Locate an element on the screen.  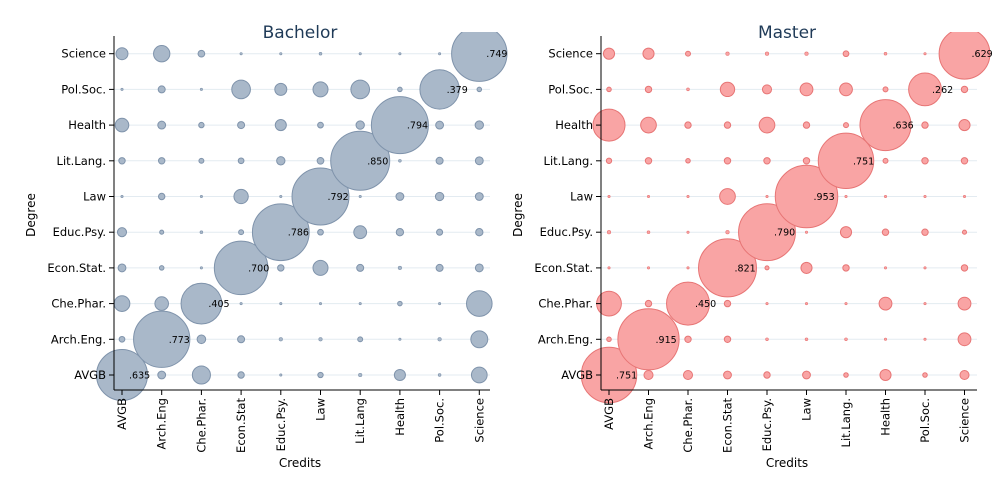
master-bubble-Pol.Soc.-Arch.Eng. is located at coordinates (648, 89).